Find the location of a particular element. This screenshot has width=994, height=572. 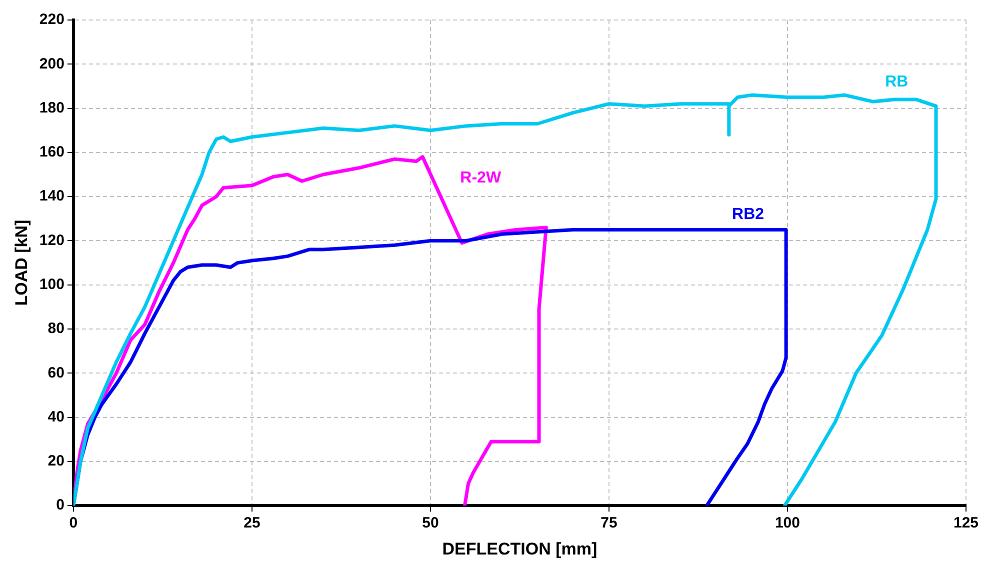

x-tick-label: 75 is located at coordinates (609, 523).